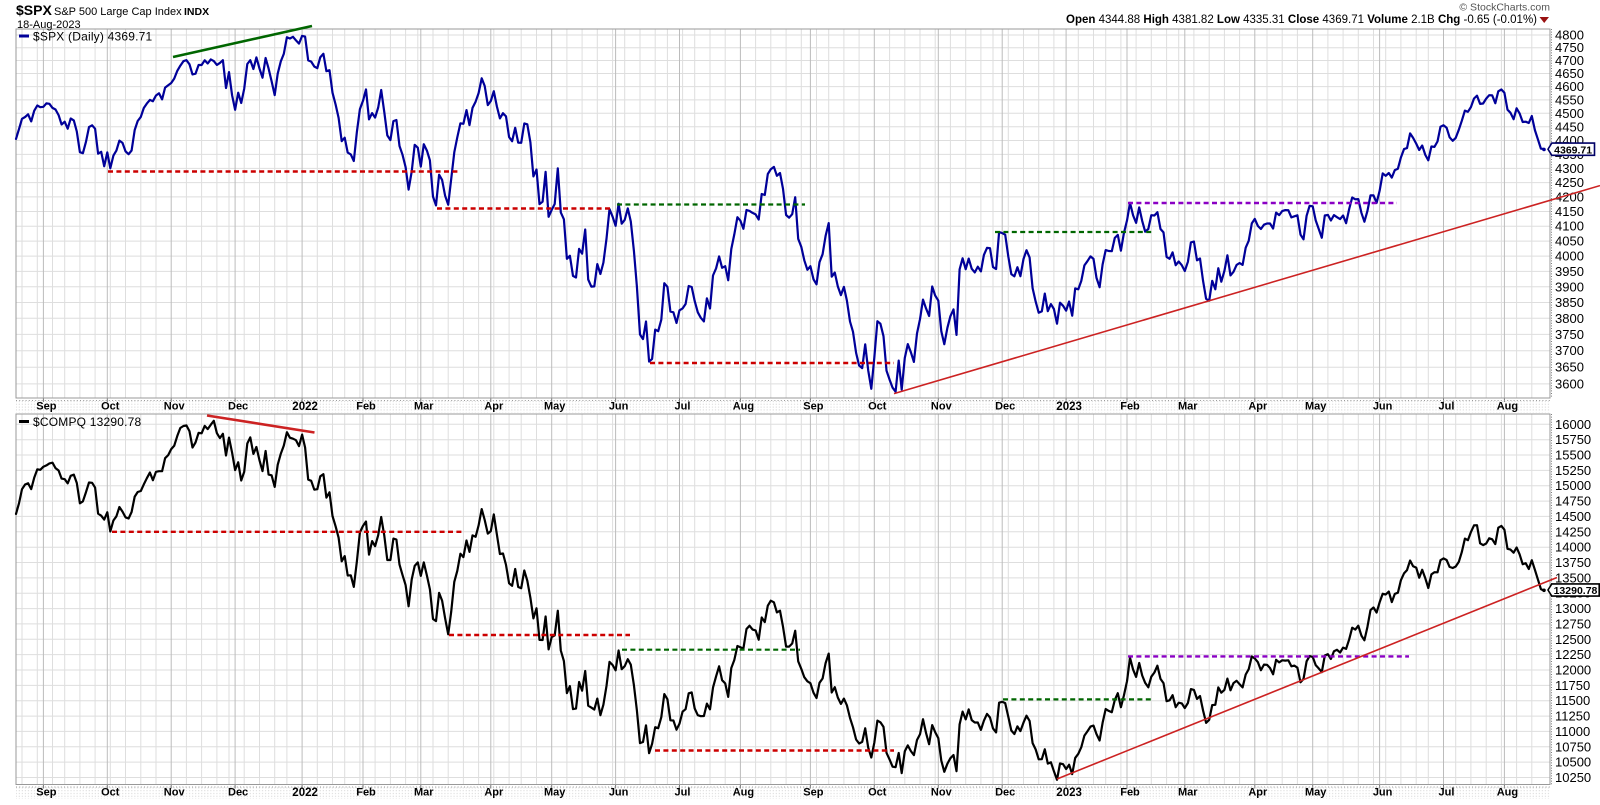  Describe the element at coordinates (1569, 211) in the screenshot. I see `svg-text: 4150` at that location.